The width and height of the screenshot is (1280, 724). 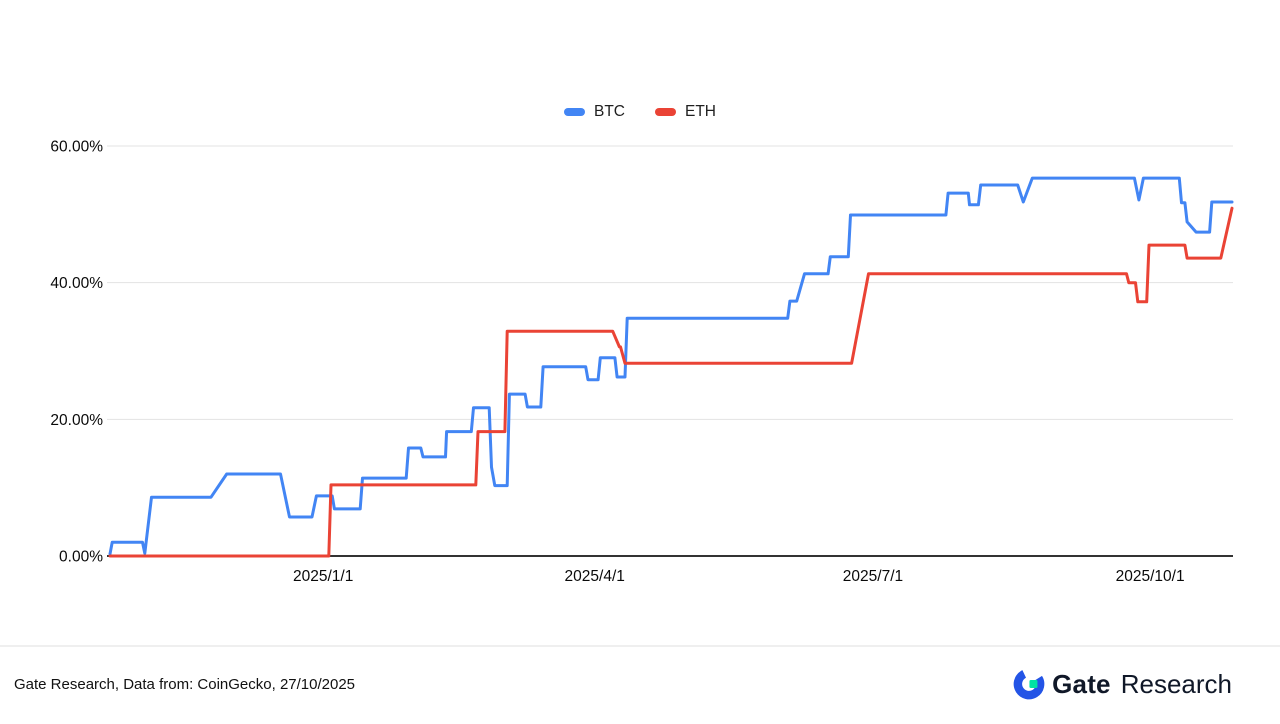 What do you see at coordinates (76, 420) in the screenshot?
I see `y-axis-tick-label: 20.00%` at bounding box center [76, 420].